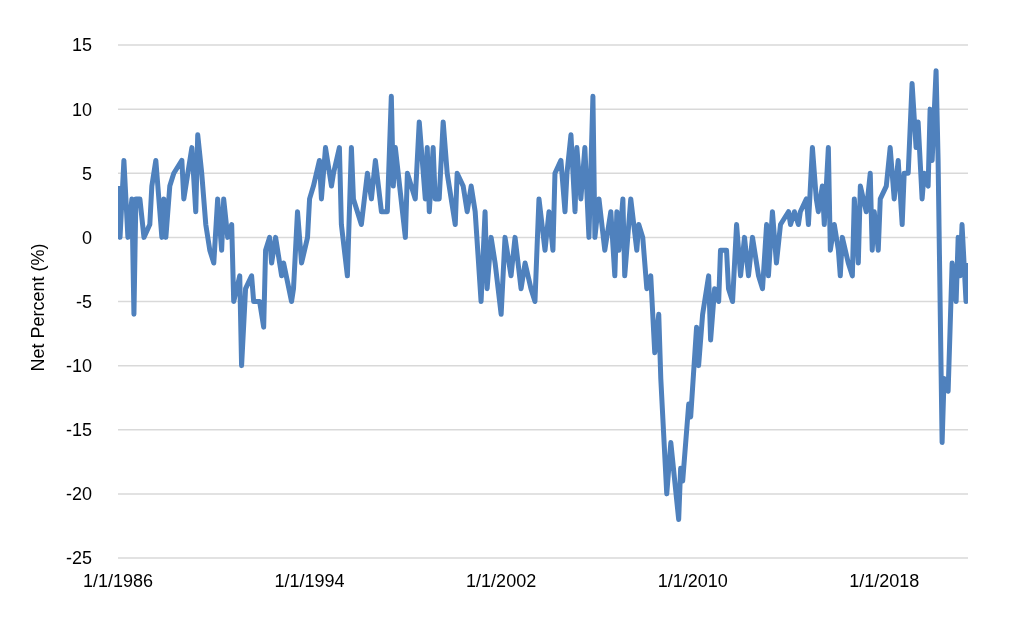  Describe the element at coordinates (86, 237) in the screenshot. I see `y-tick-label: 0` at that location.